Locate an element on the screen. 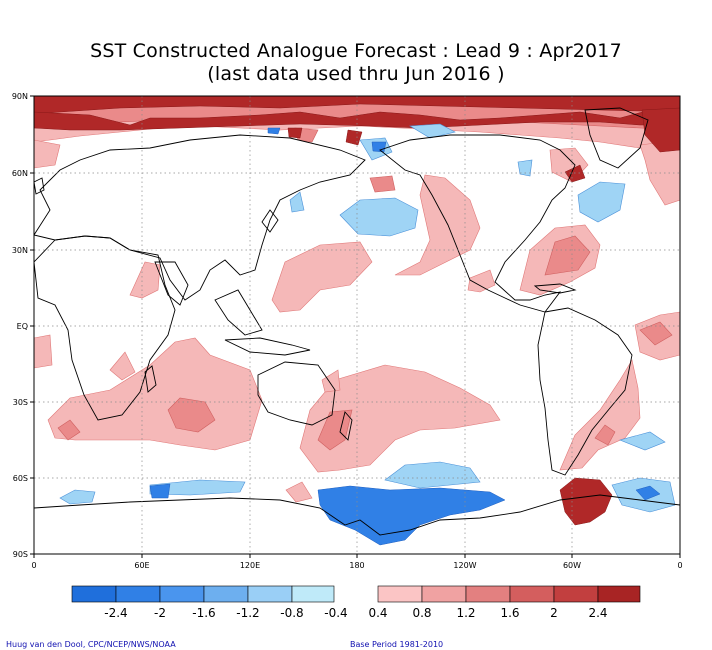  colorbar-label: 0.8 is located at coordinates (421, 613).